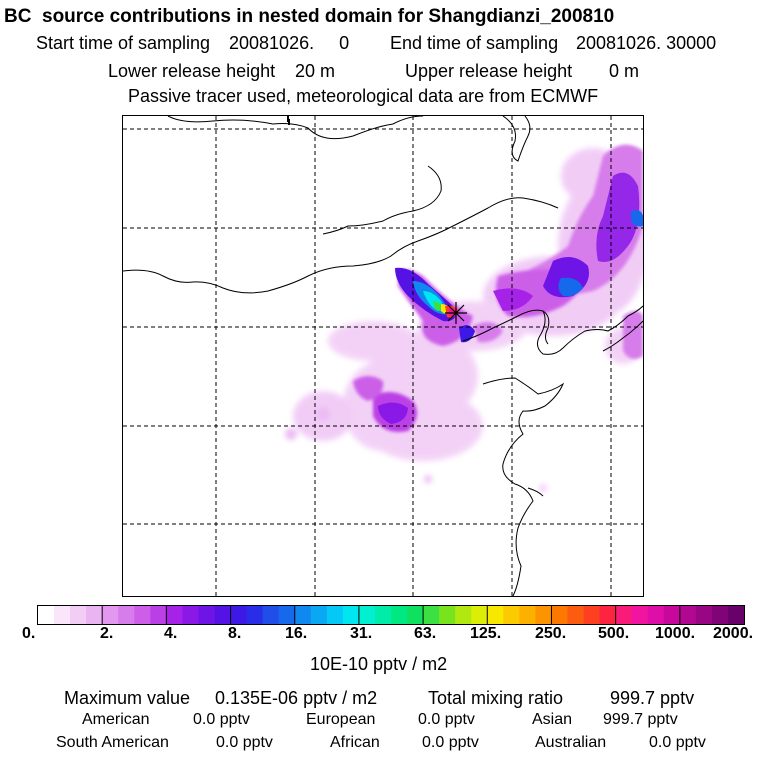 Image resolution: width=768 pixels, height=768 pixels. I want to click on lower-height-label: Lower release height, so click(192, 71).